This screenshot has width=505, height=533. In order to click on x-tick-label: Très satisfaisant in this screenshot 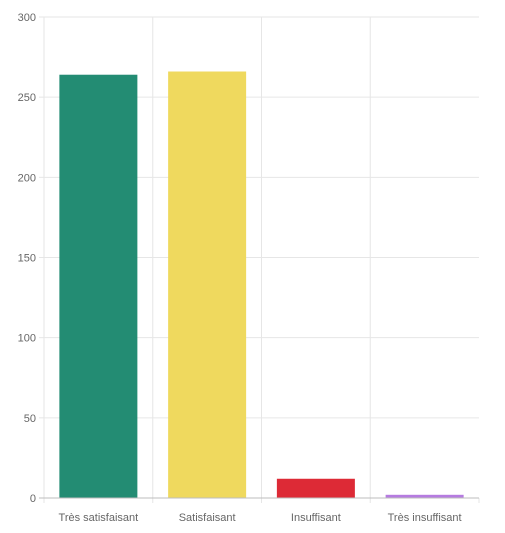, I will do `click(99, 518)`.